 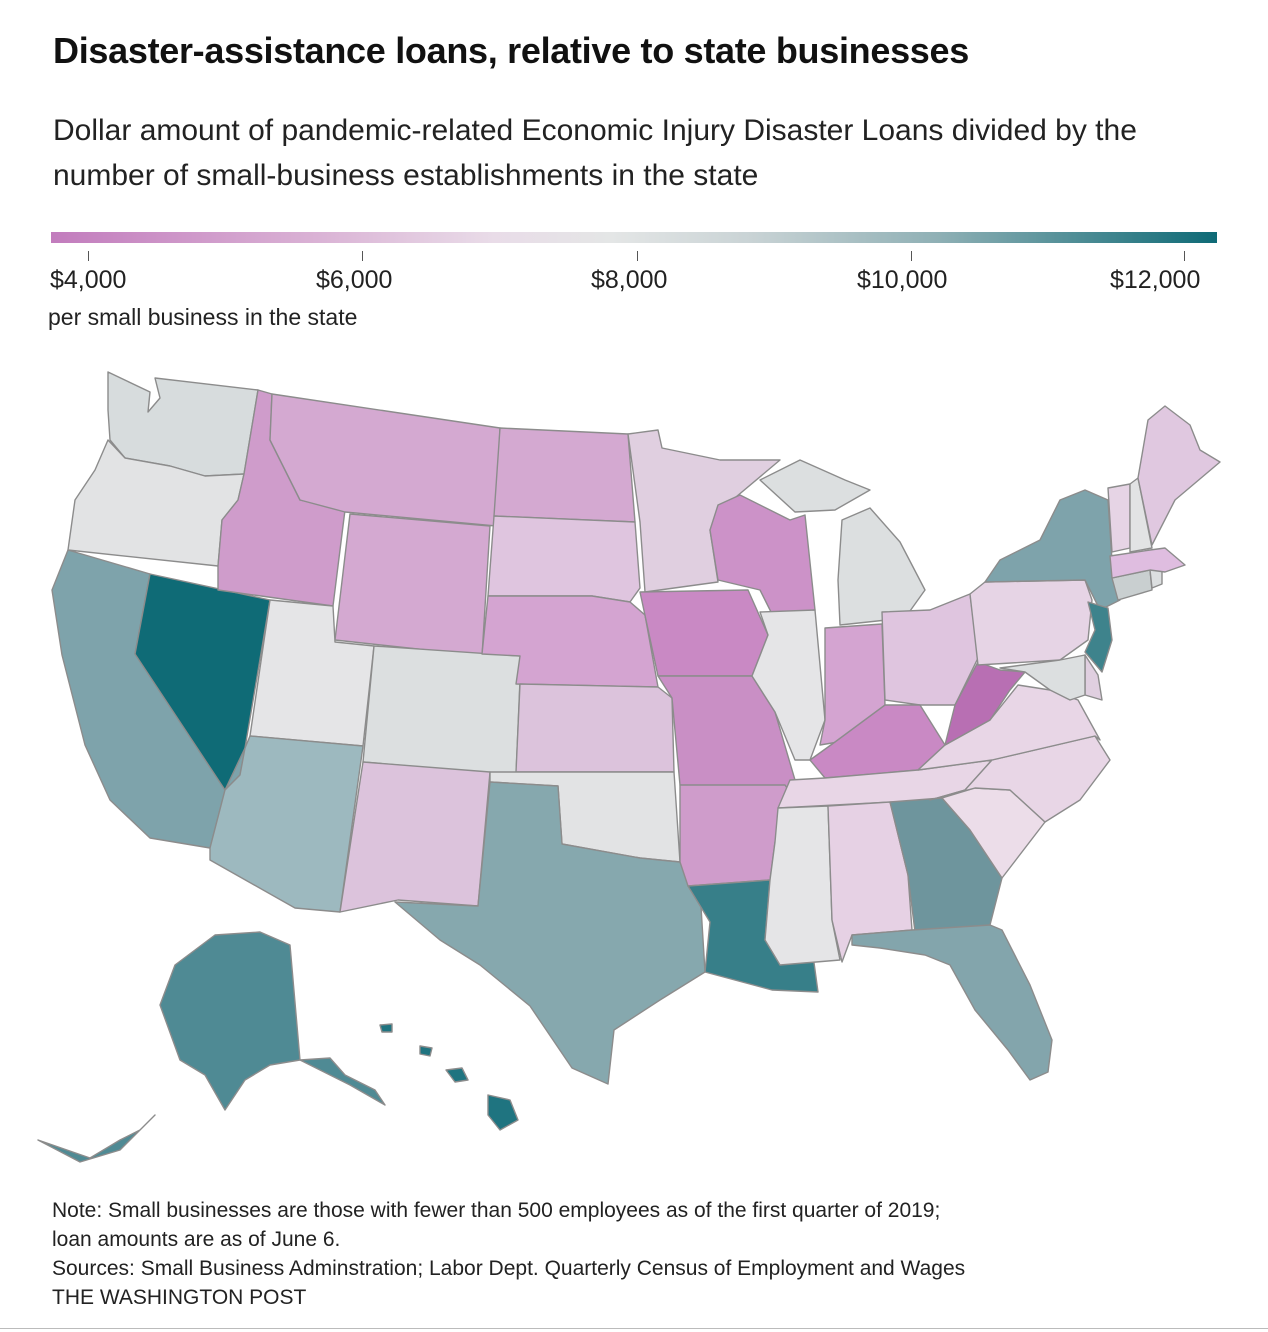 I want to click on legend-gradient-bar, so click(x=634, y=237).